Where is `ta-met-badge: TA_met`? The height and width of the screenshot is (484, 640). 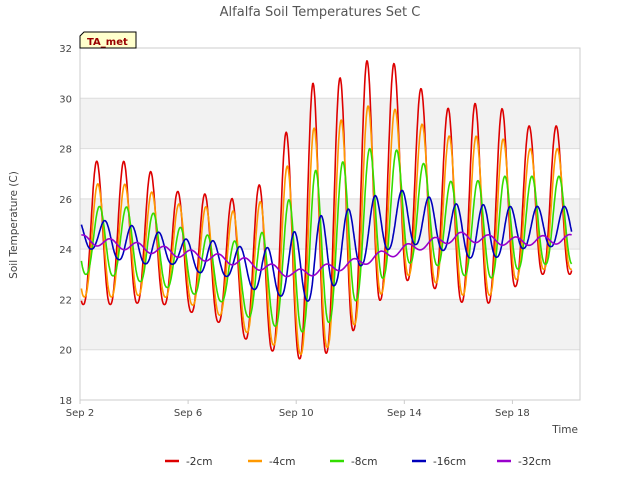 ta-met-badge: TA_met is located at coordinates (108, 40).